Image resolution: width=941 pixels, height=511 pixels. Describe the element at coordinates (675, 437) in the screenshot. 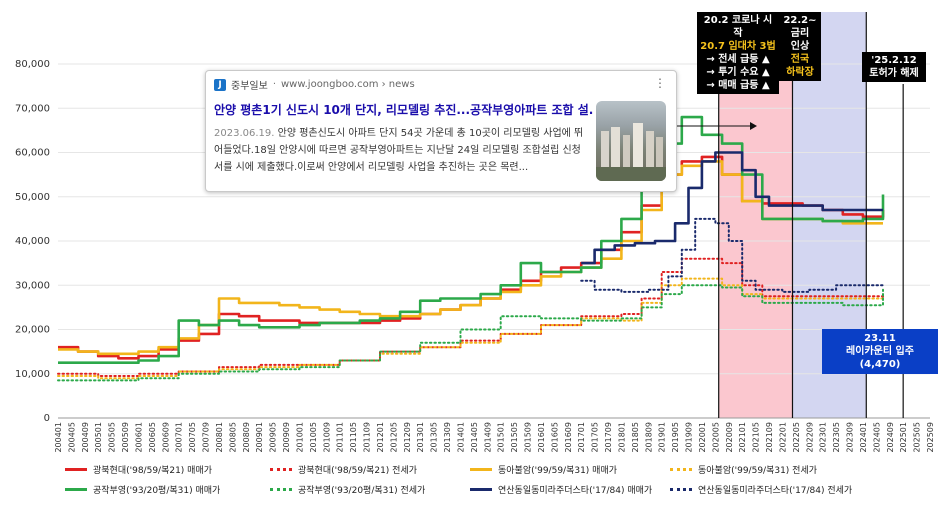

I see `x-tick-label: 201905` at that location.